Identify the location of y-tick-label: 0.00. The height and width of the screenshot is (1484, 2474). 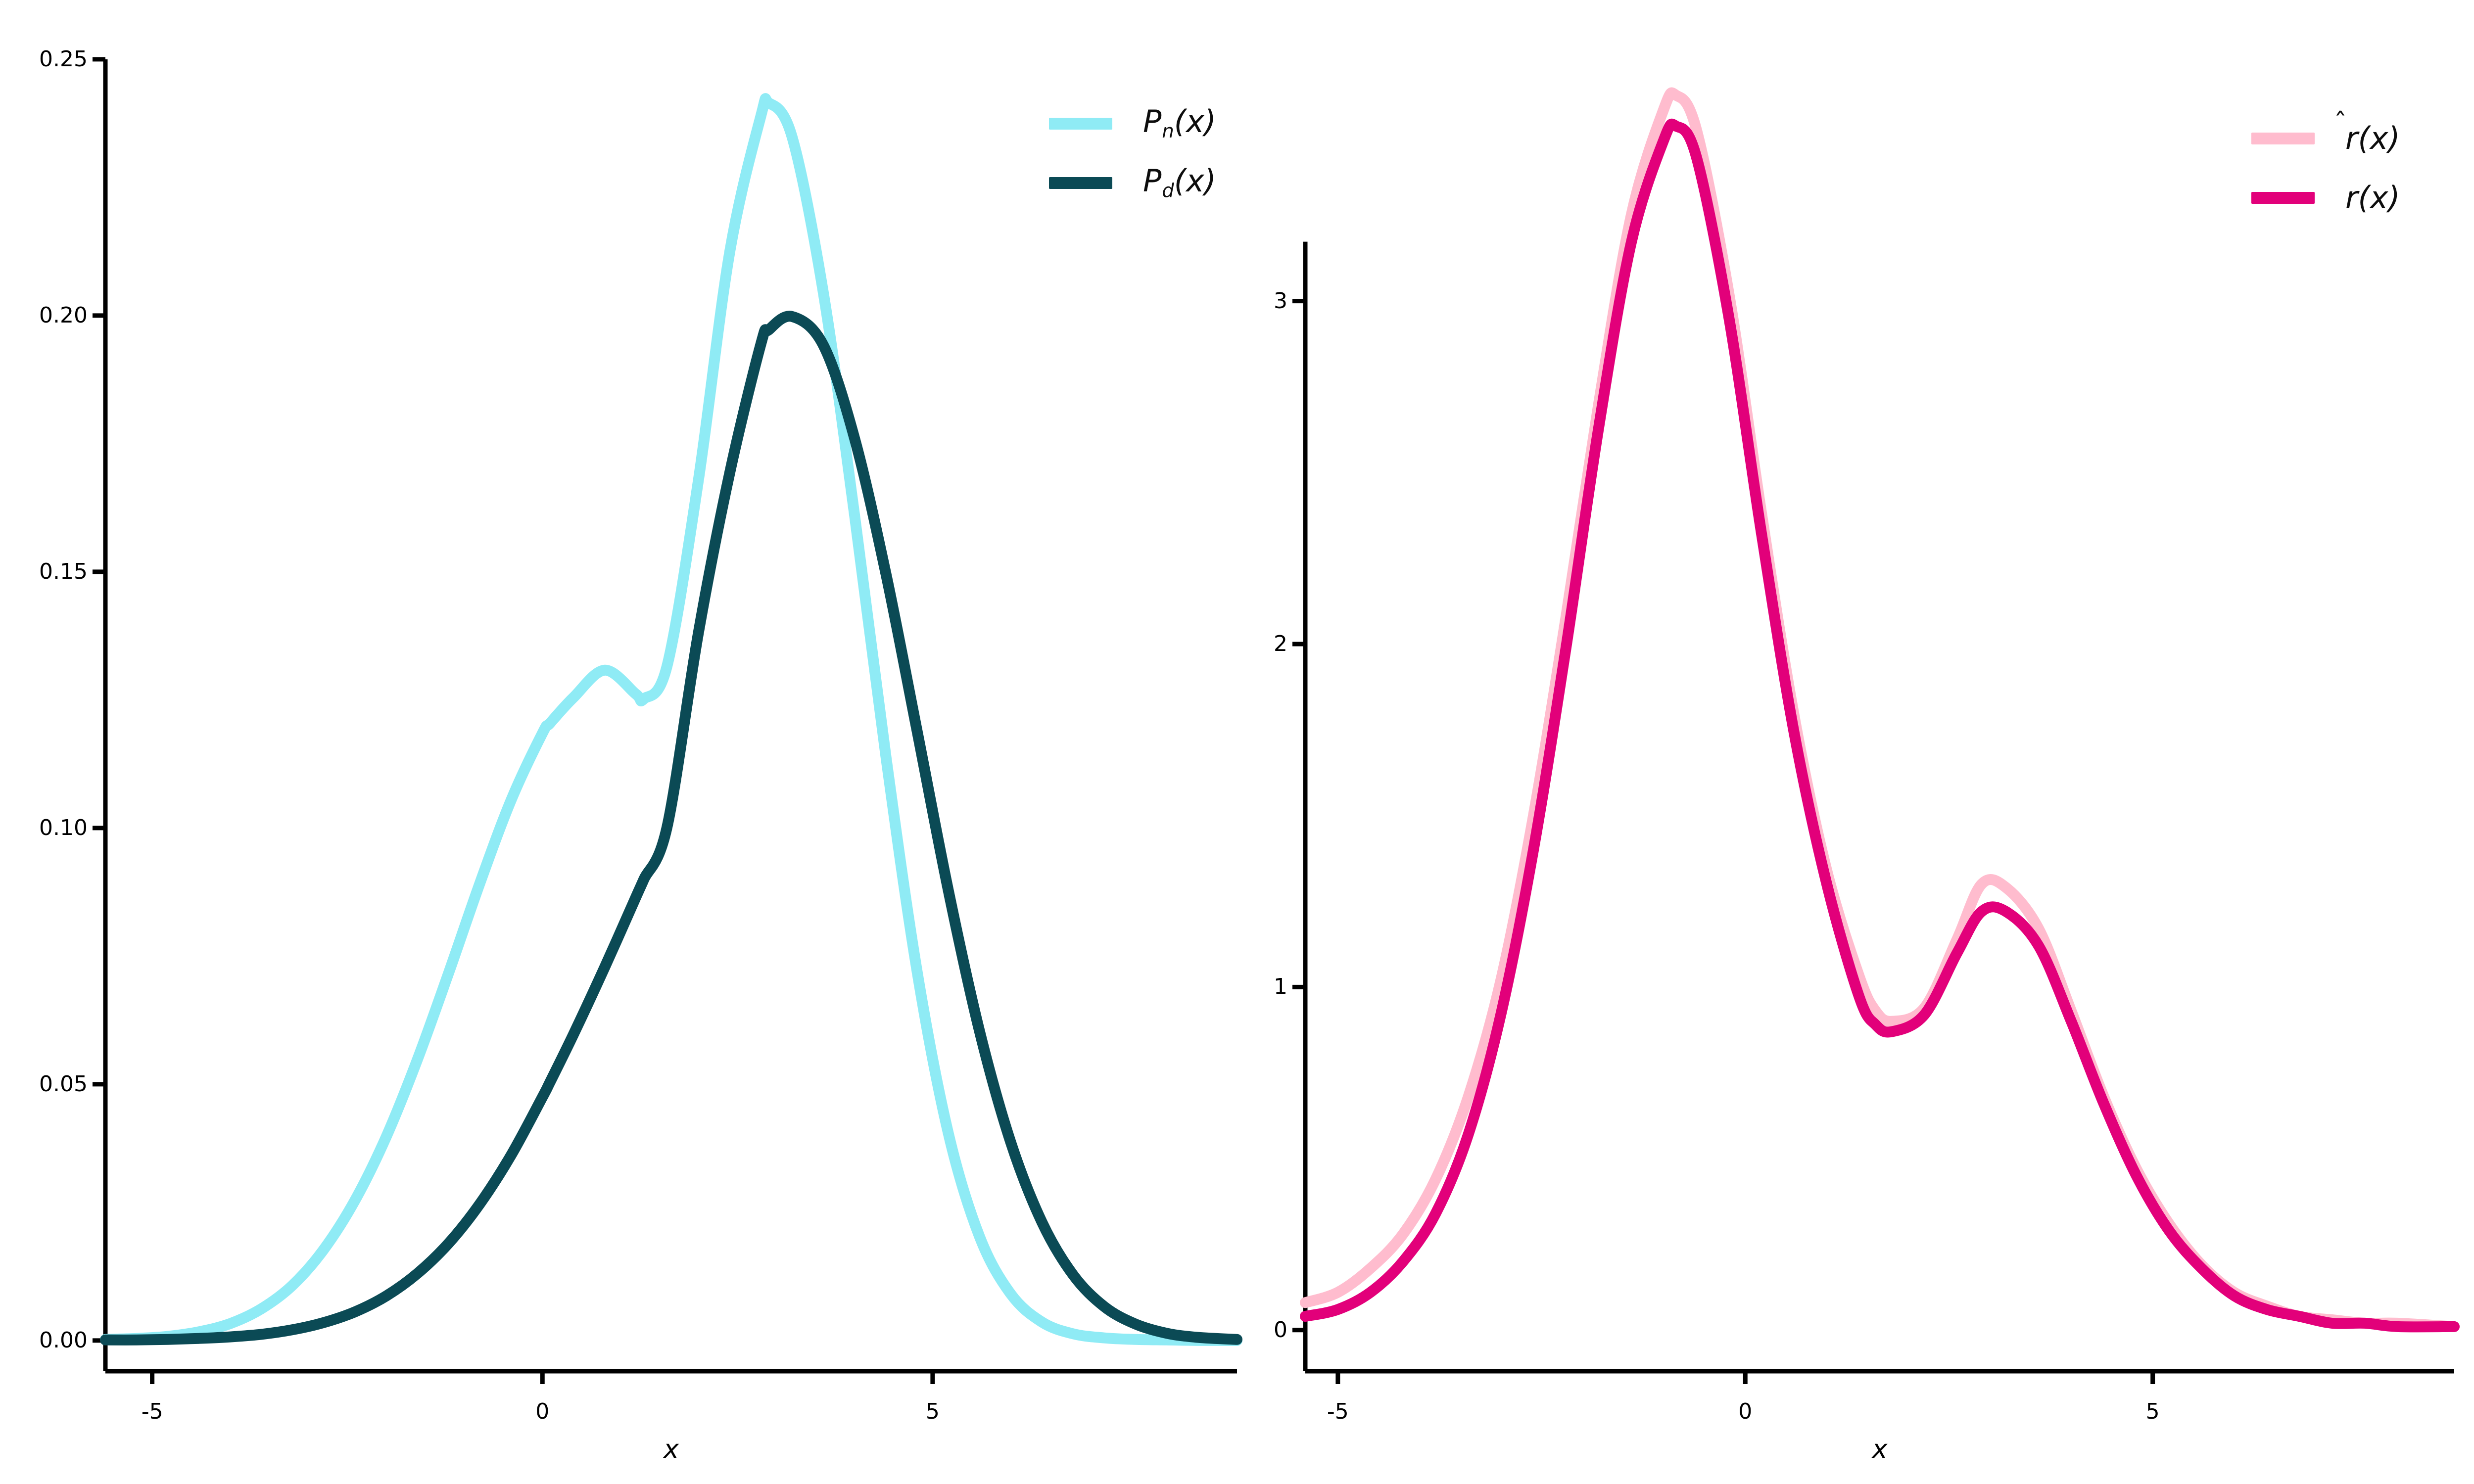
(63, 1340).